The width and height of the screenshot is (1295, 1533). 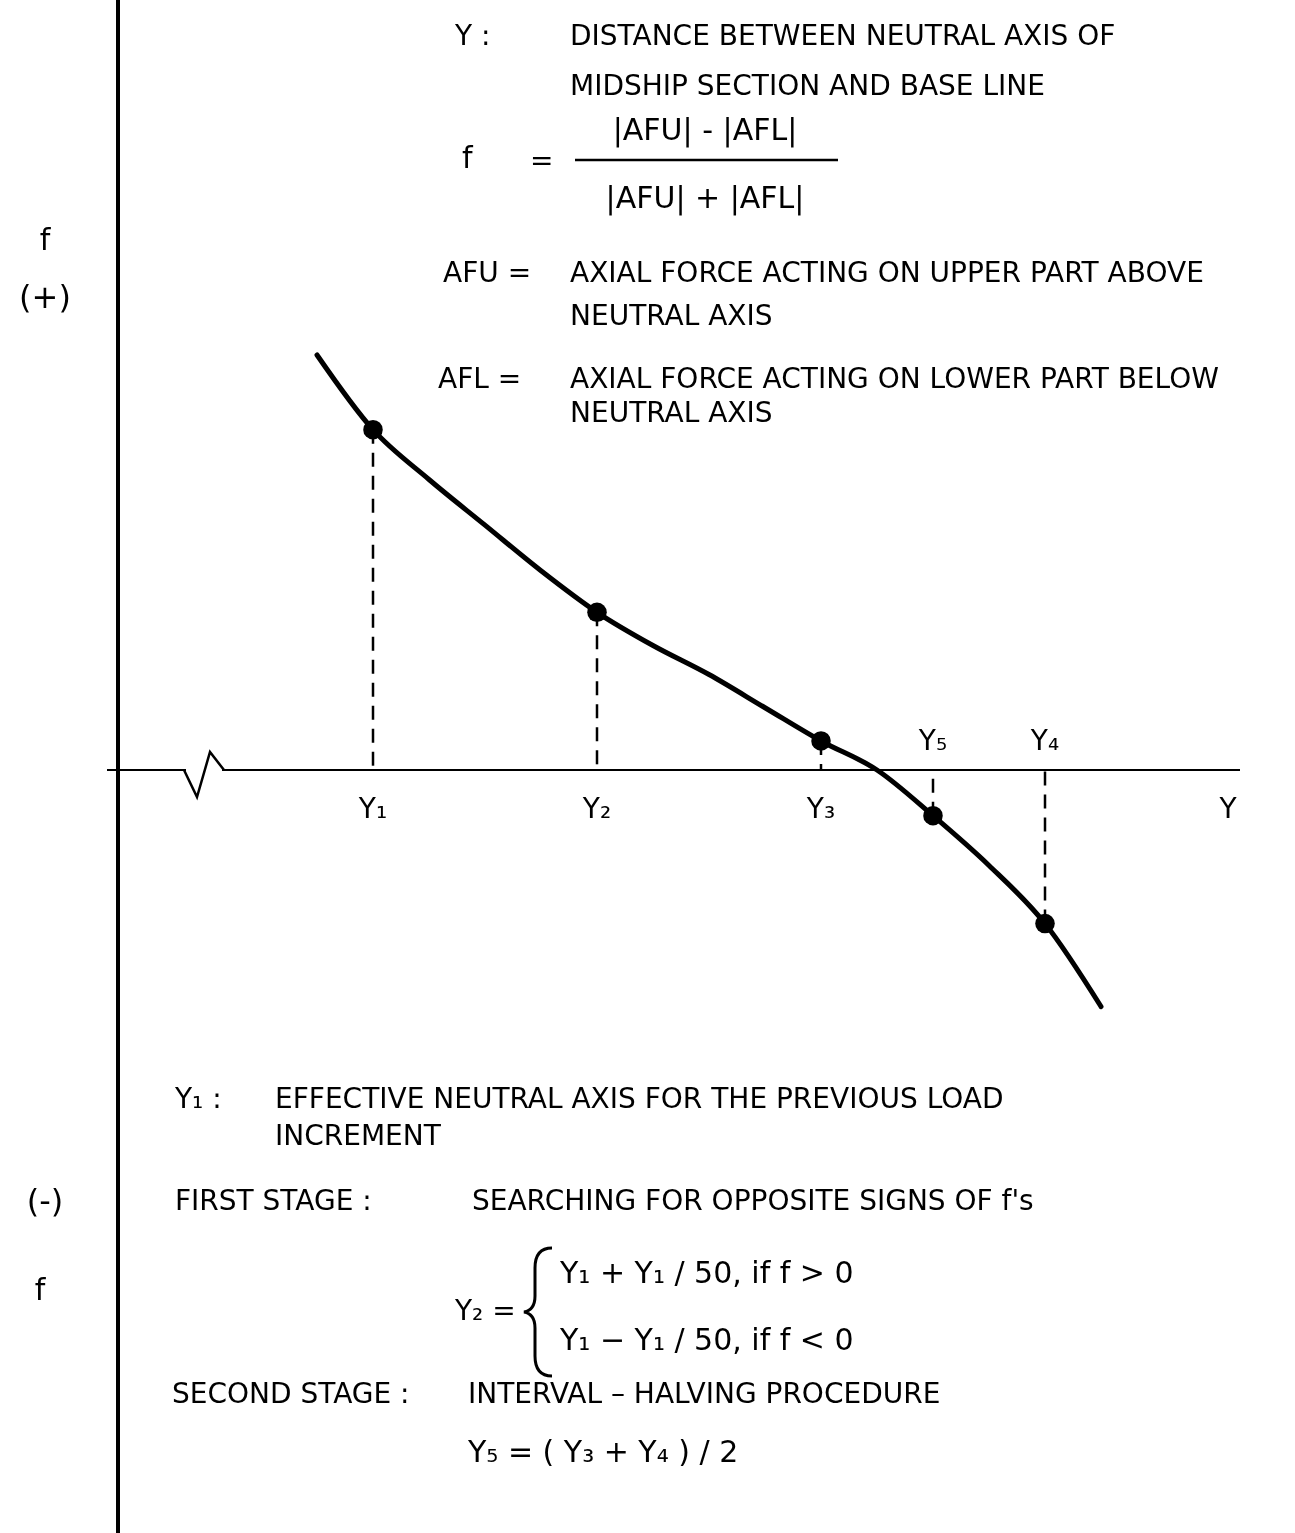 I want to click on annotation: NEUTRAL AXIS, so click(x=671, y=412).